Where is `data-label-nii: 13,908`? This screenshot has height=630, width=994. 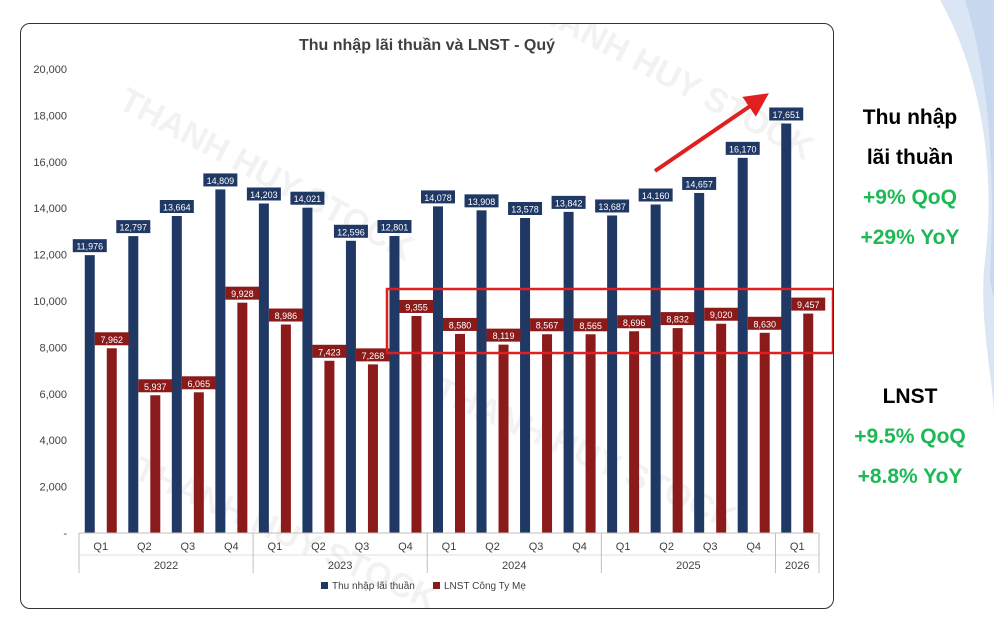 data-label-nii: 13,908 is located at coordinates (481, 201).